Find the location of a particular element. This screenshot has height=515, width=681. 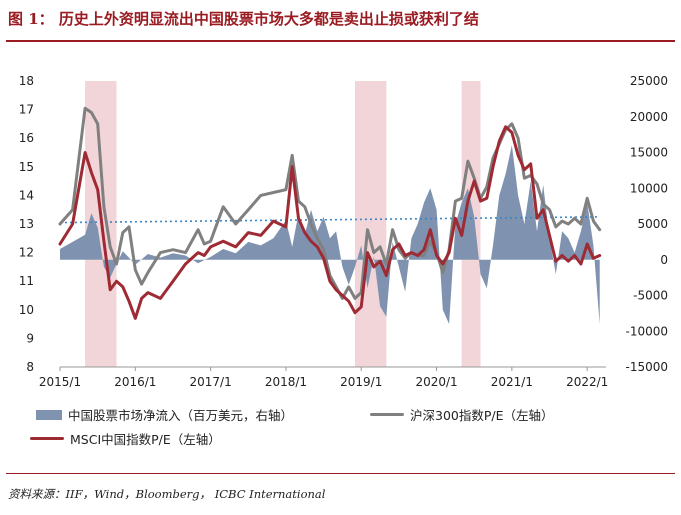

y-right-tick-label: -10000 is located at coordinates (646, 331).